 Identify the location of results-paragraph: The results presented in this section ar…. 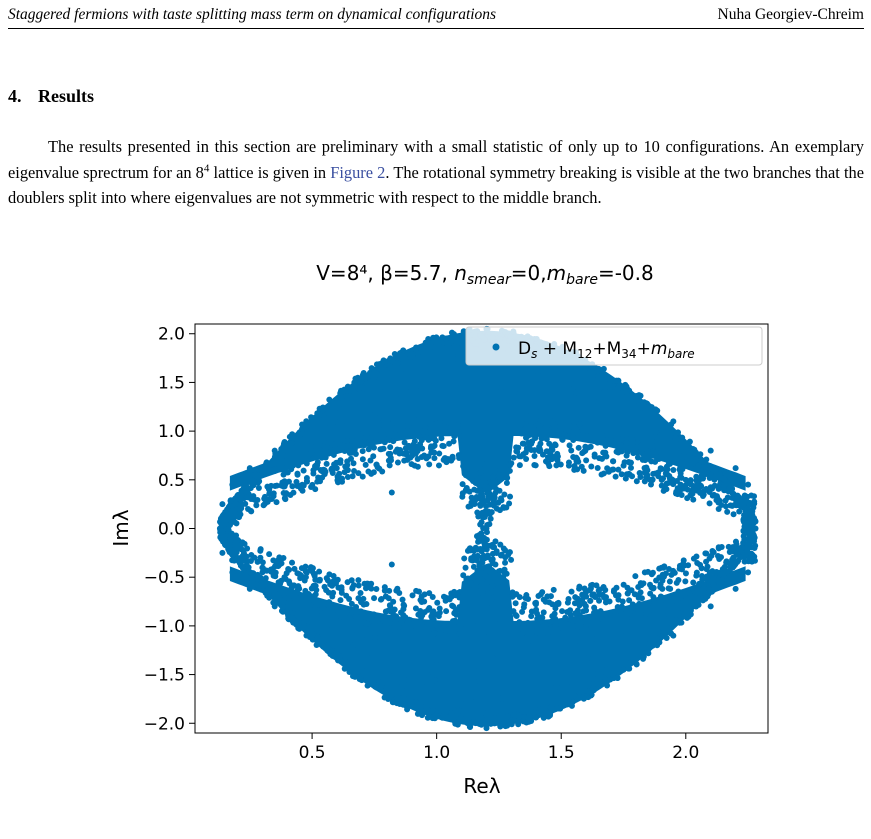
(436, 172).